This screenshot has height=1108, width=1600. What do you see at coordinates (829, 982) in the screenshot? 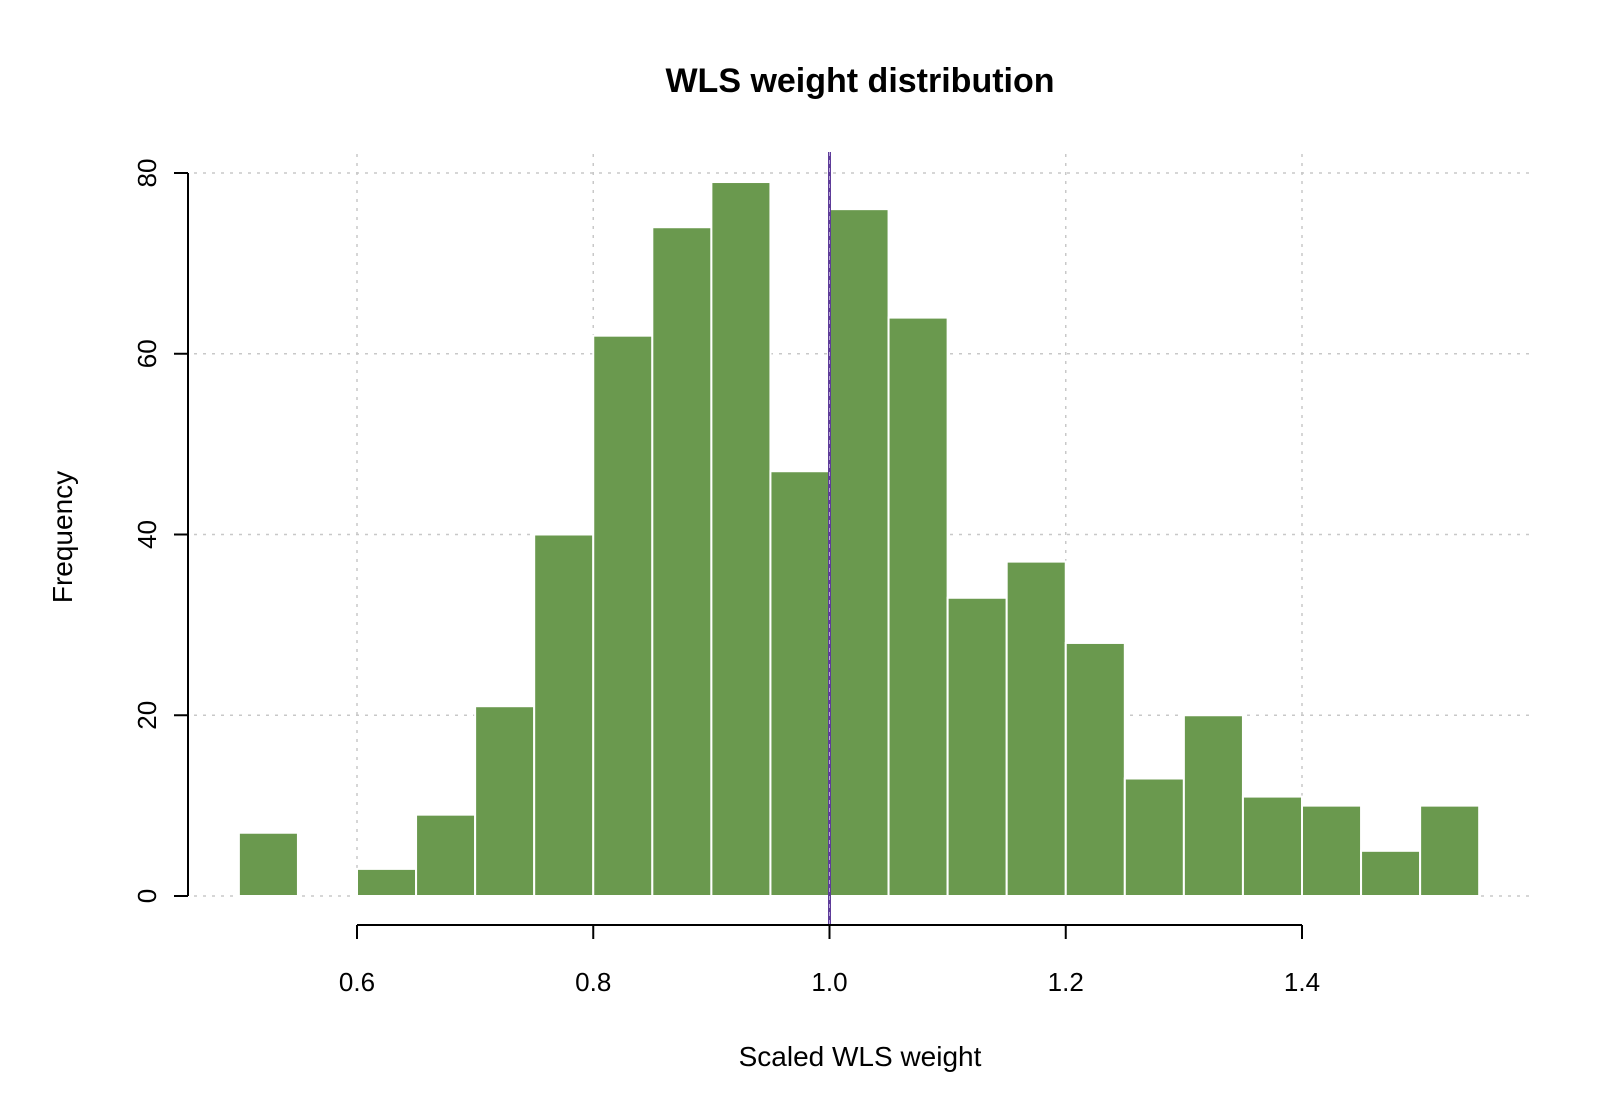
I see `x-tick-label: 1.0` at bounding box center [829, 982].